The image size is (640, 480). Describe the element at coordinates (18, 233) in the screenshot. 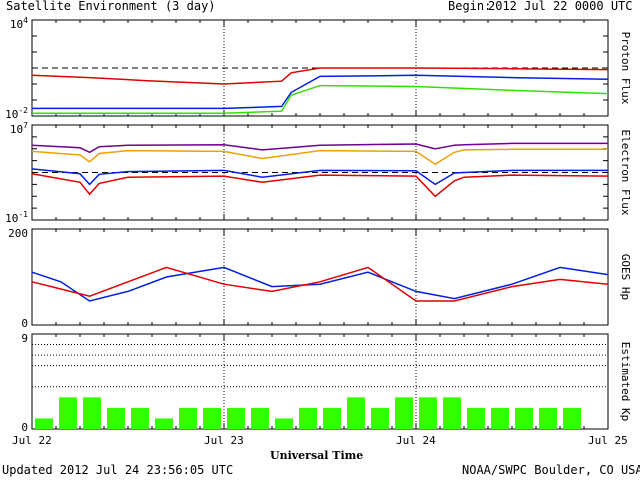

I see `ytick-label-top: 200` at that location.